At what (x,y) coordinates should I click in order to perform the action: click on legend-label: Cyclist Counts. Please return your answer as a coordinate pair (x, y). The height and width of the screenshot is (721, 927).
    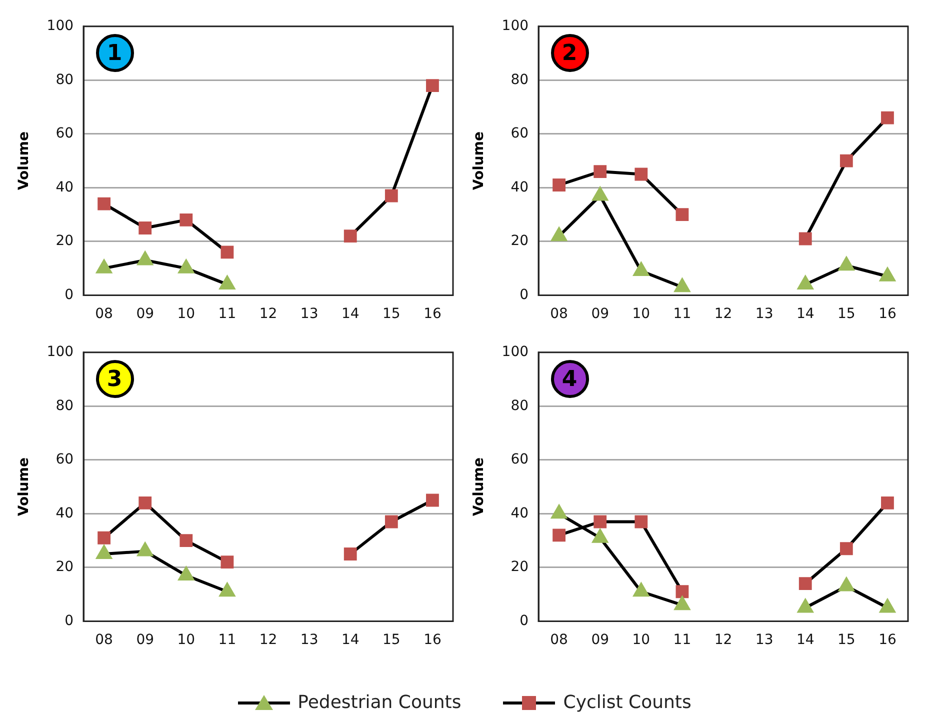
    Looking at the image, I should click on (627, 702).